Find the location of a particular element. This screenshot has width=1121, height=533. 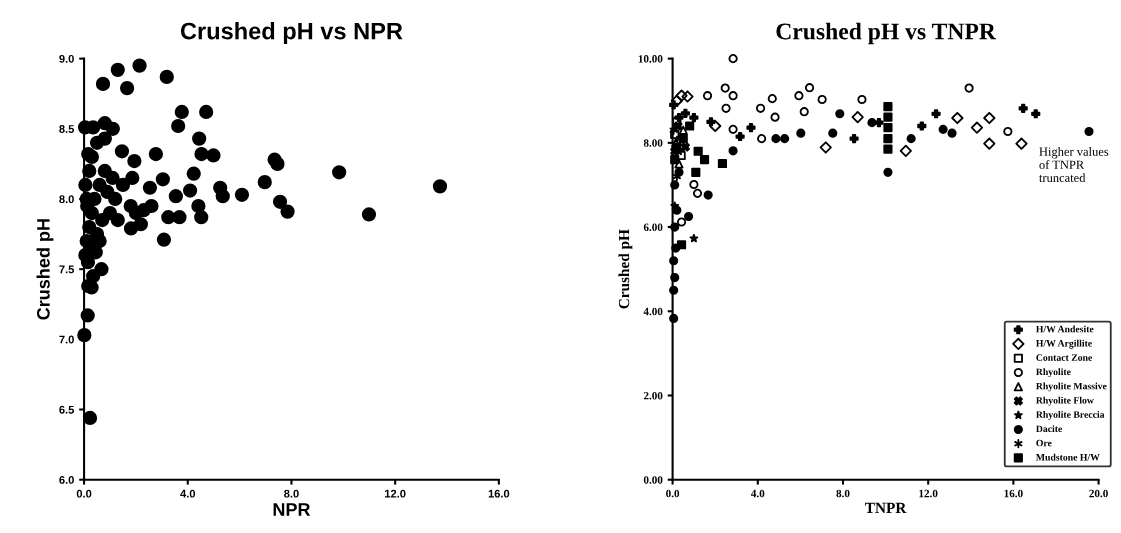

legend-label: Rhyolite Breccia is located at coordinates (1070, 415).